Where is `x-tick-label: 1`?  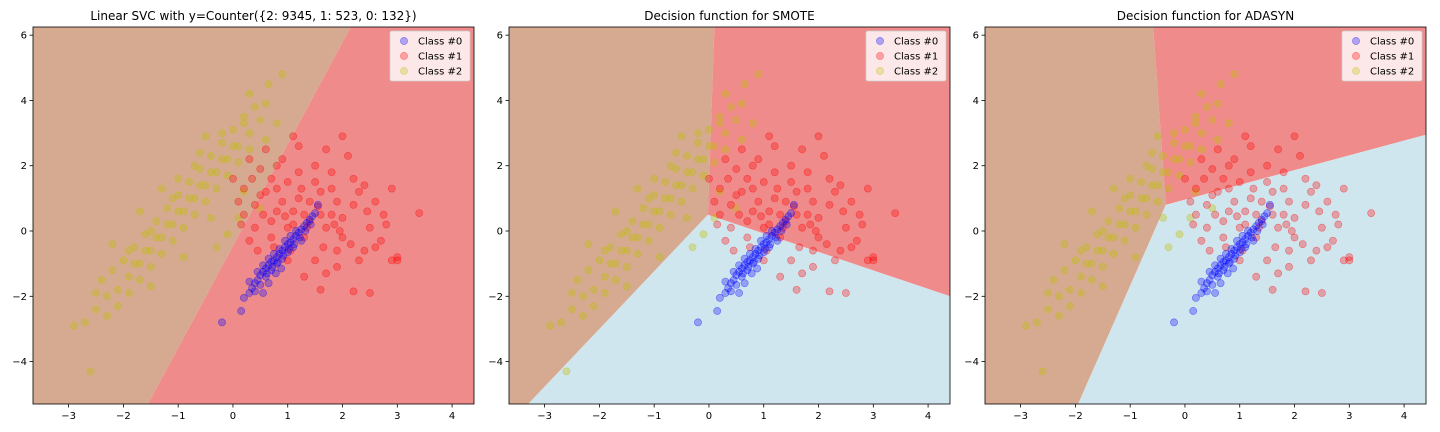 x-tick-label: 1 is located at coordinates (764, 416).